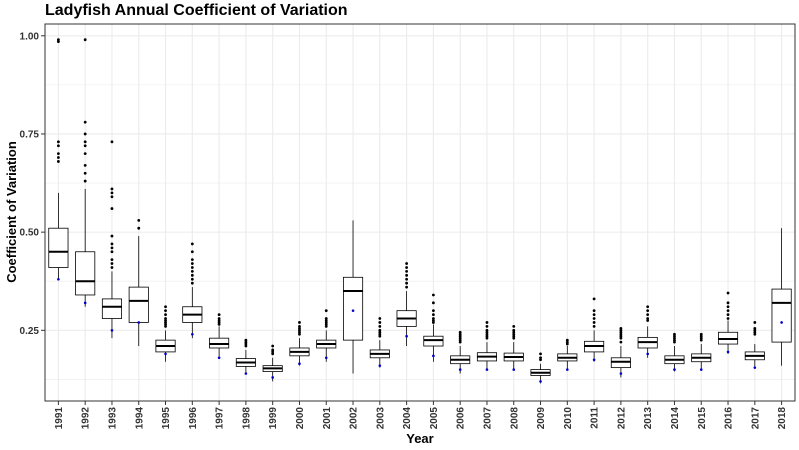 This screenshot has height=450, width=799. What do you see at coordinates (595, 418) in the screenshot?
I see `x-tick-label: 2011` at bounding box center [595, 418].